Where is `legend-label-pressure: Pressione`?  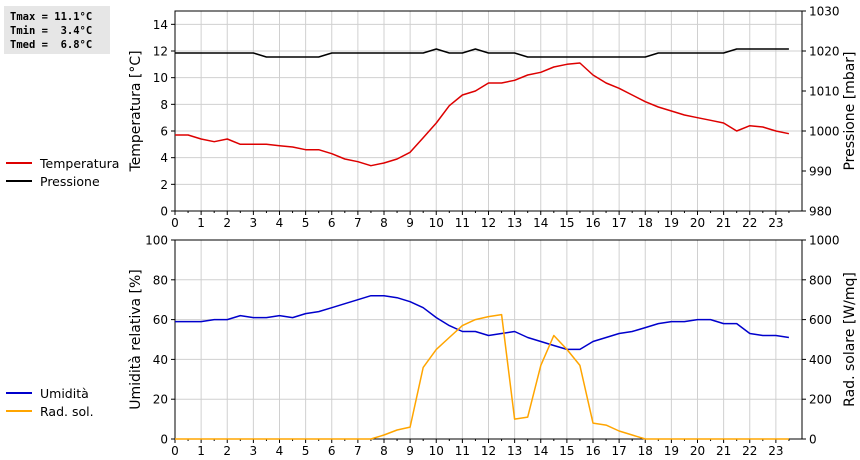 legend-label-pressure: Pressione is located at coordinates (70, 181).